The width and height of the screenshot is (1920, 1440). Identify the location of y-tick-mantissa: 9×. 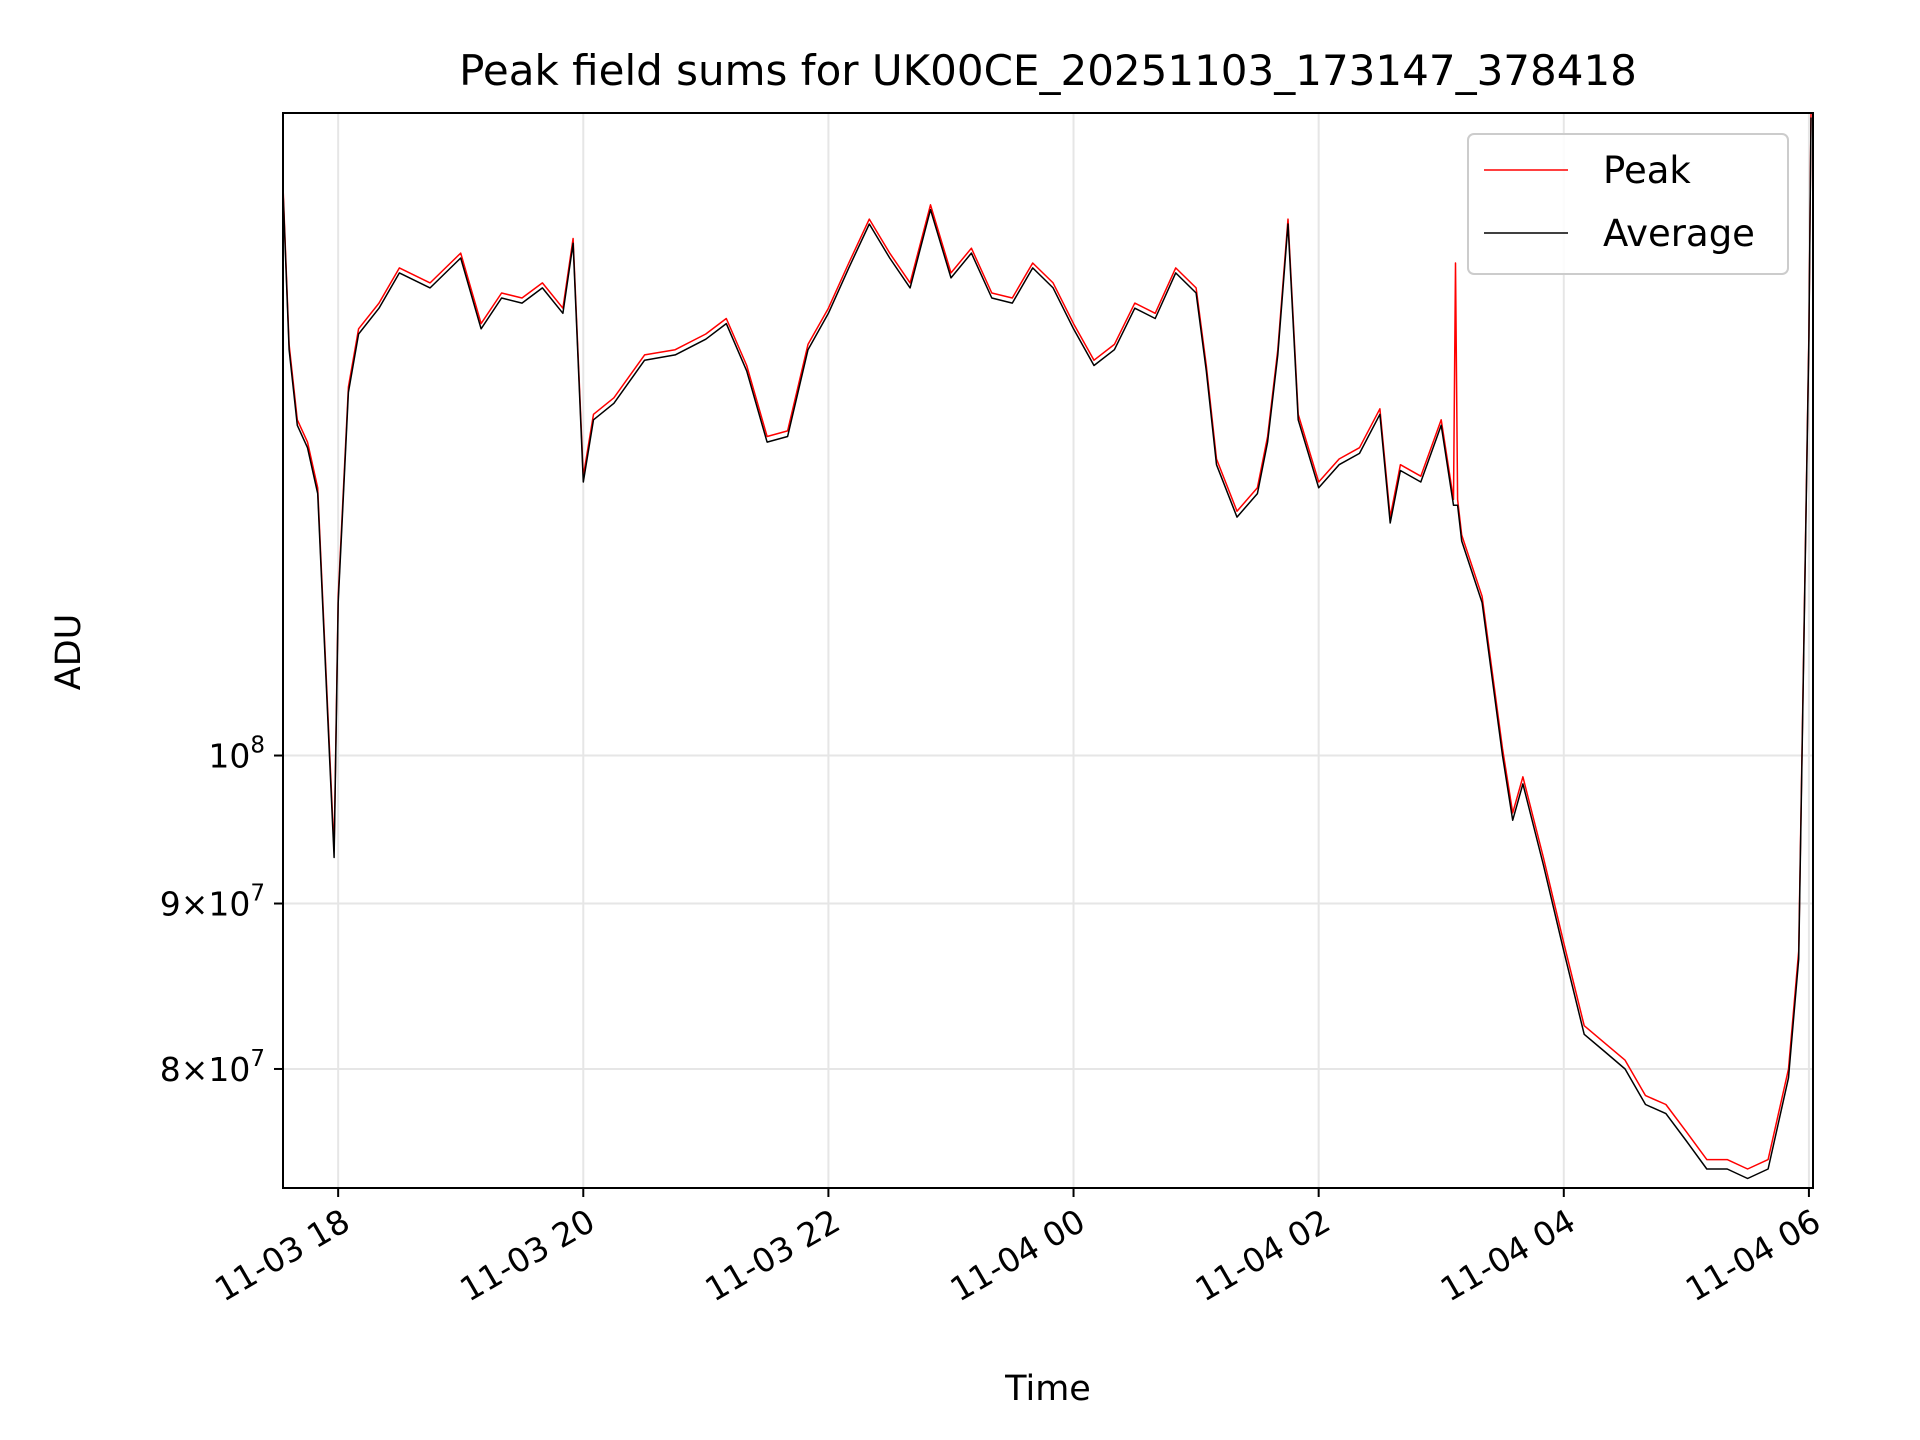
(184, 904).